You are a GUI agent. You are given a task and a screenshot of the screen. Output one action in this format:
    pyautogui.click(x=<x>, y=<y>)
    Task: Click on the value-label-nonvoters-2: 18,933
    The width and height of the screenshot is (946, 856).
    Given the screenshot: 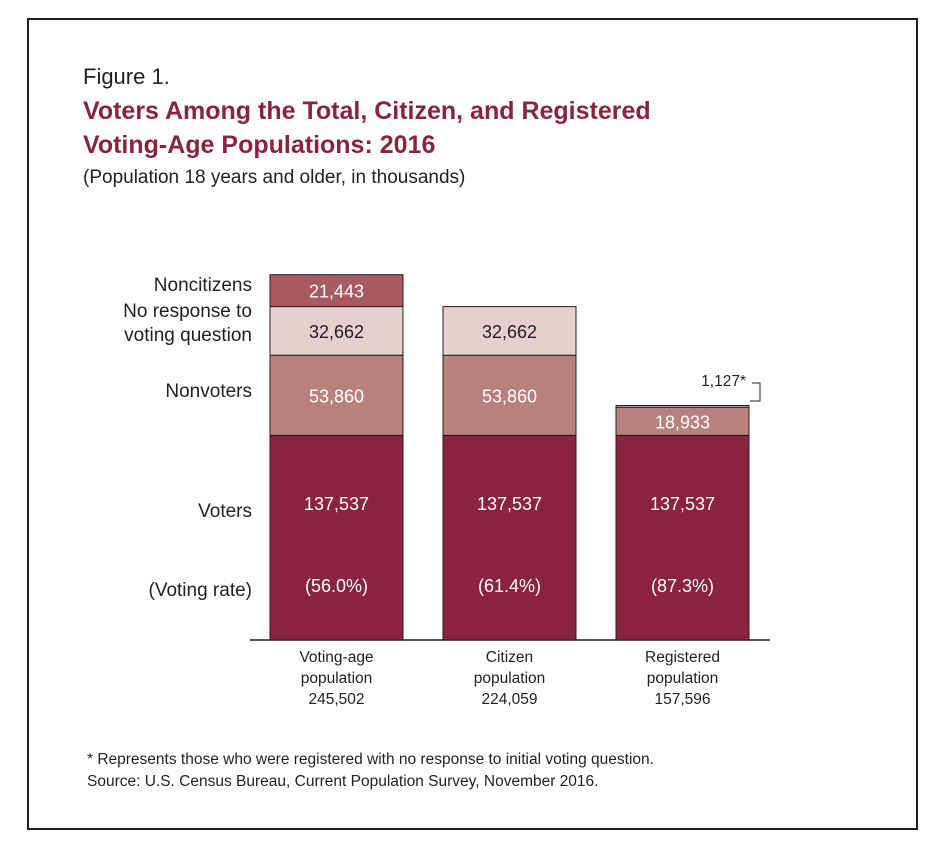 What is the action you would take?
    pyautogui.click(x=682, y=422)
    